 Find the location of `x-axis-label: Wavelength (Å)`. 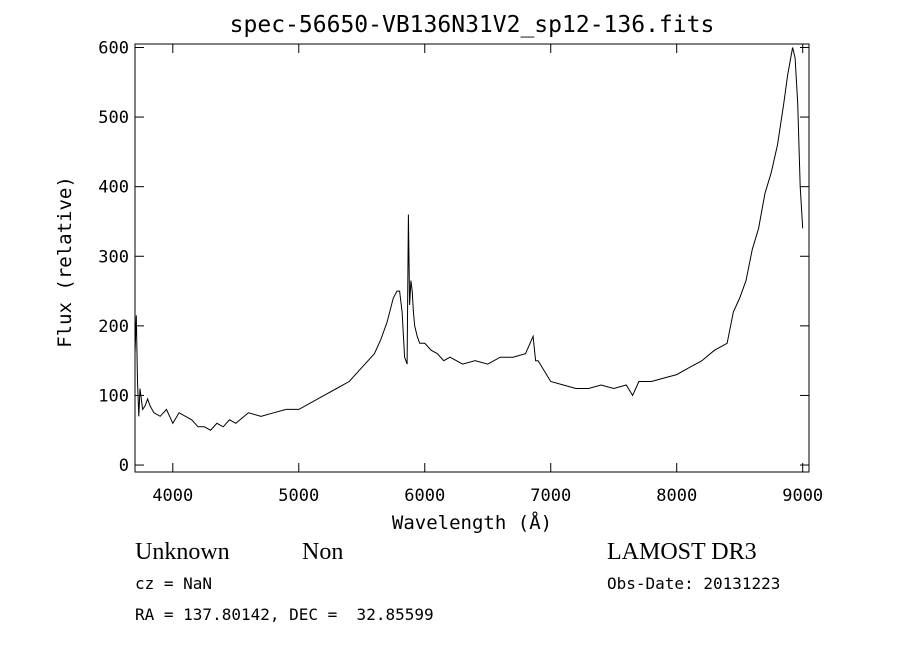

x-axis-label: Wavelength (Å) is located at coordinates (472, 522).